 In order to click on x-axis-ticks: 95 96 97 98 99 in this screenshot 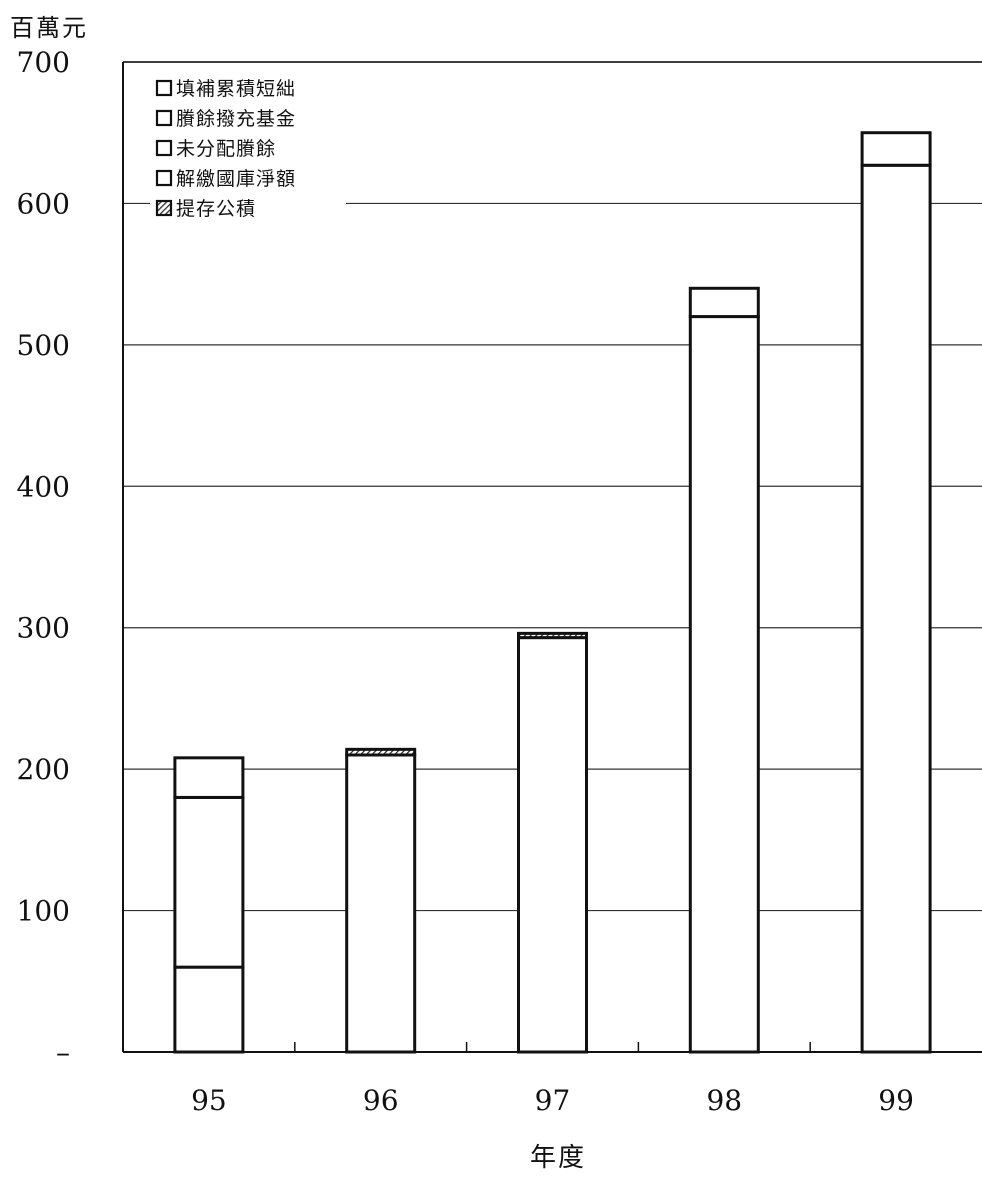, I will do `click(552, 1100)`.